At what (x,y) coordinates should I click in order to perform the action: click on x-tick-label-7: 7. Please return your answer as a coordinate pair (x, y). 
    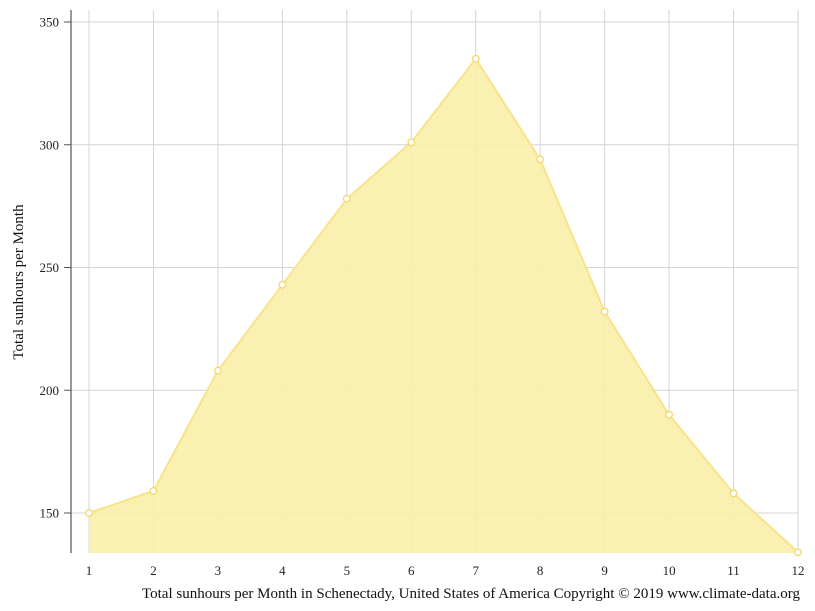
    Looking at the image, I should click on (475, 570).